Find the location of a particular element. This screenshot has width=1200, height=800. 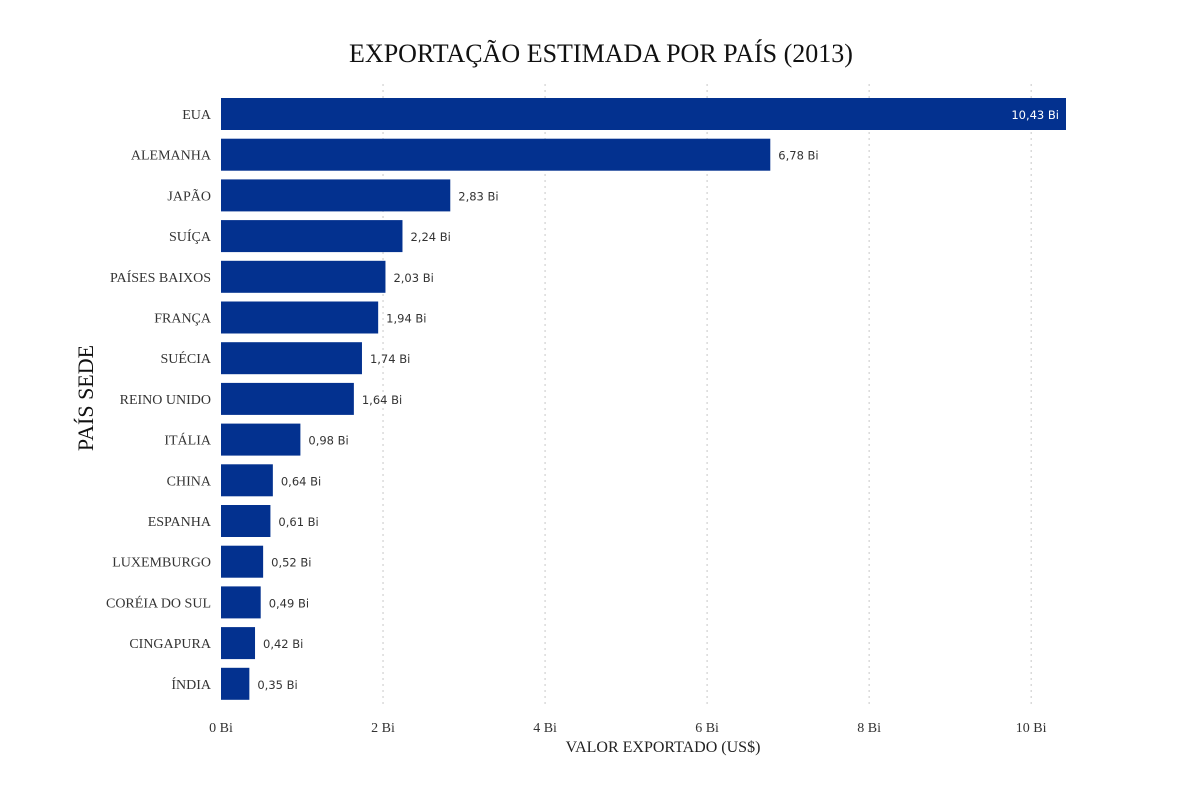

data-label: 2,24 Bi is located at coordinates (430, 237).